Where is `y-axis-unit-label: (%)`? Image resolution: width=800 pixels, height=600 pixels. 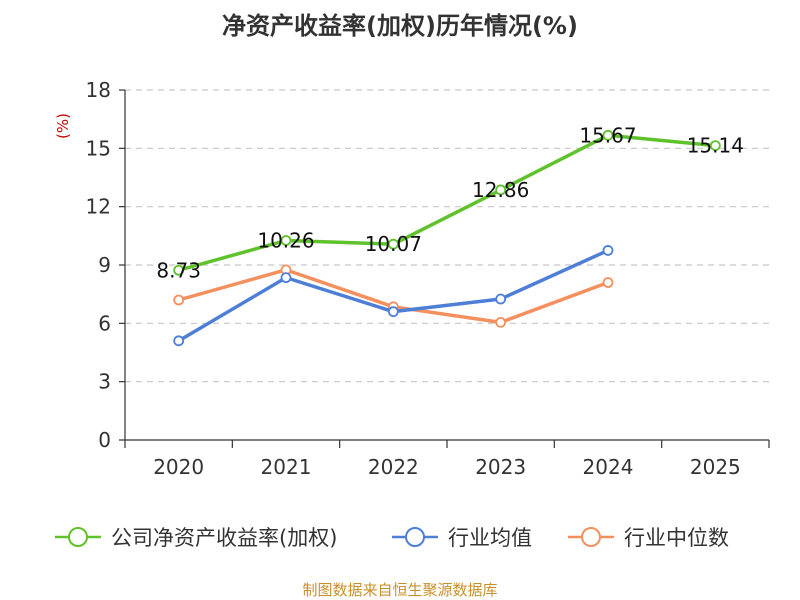 y-axis-unit-label: (%) is located at coordinates (63, 126).